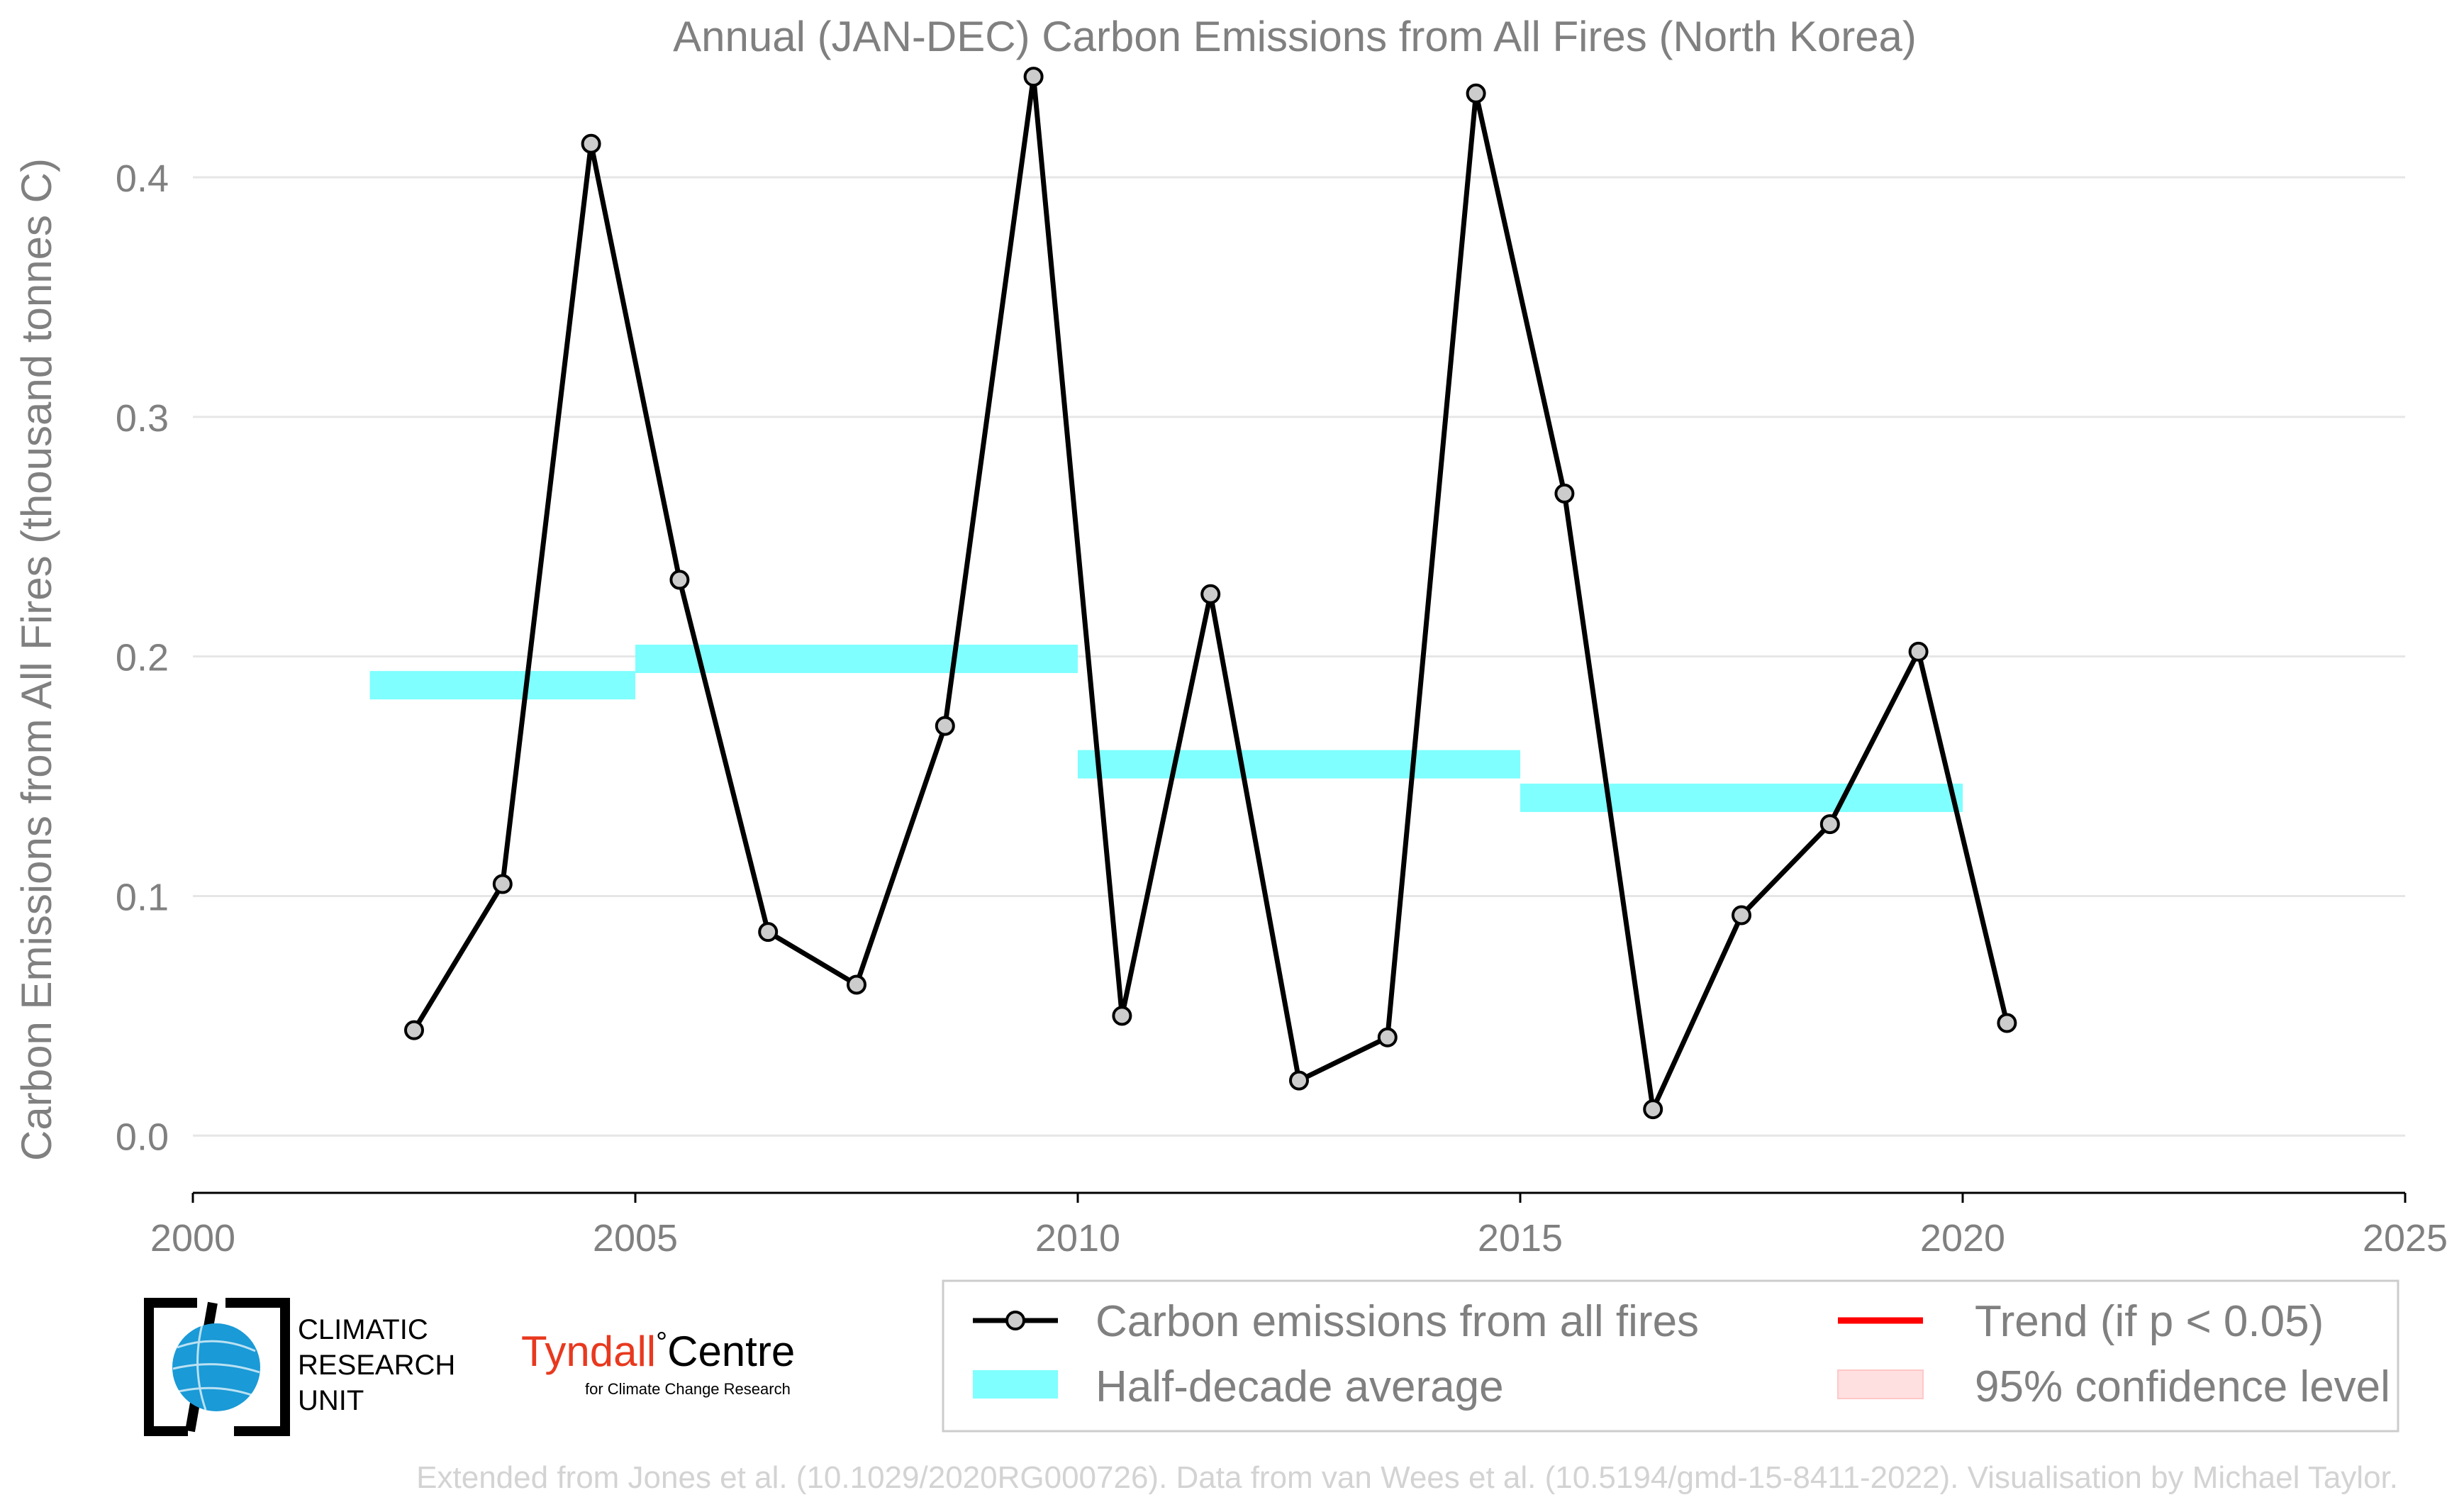 The width and height of the screenshot is (2464, 1512). What do you see at coordinates (142, 419) in the screenshot?
I see `y-tick-label: 0.3` at bounding box center [142, 419].